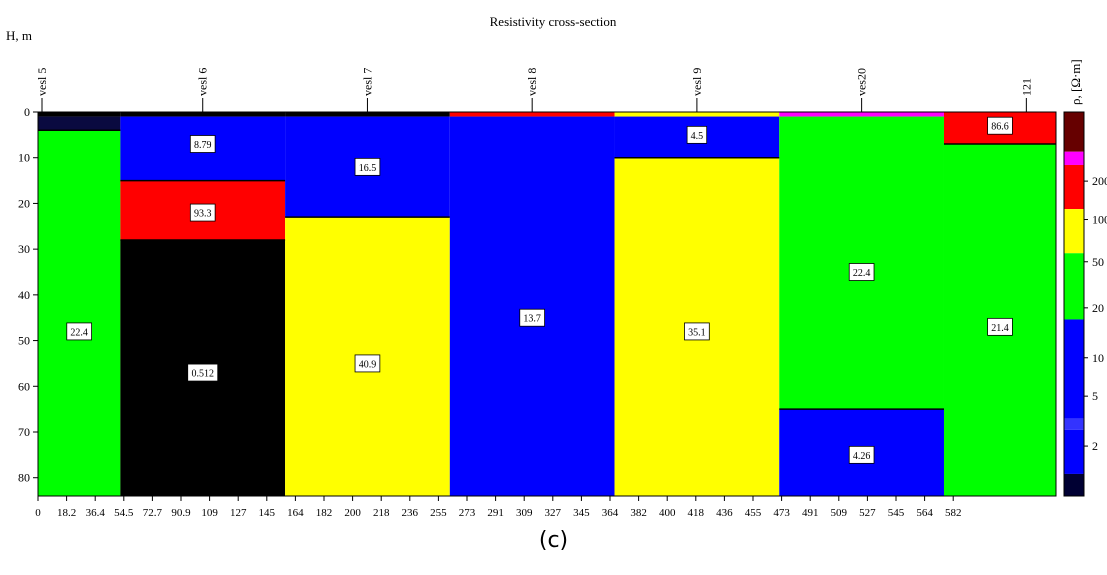  I want to click on value-label: 8.79, so click(203, 145).